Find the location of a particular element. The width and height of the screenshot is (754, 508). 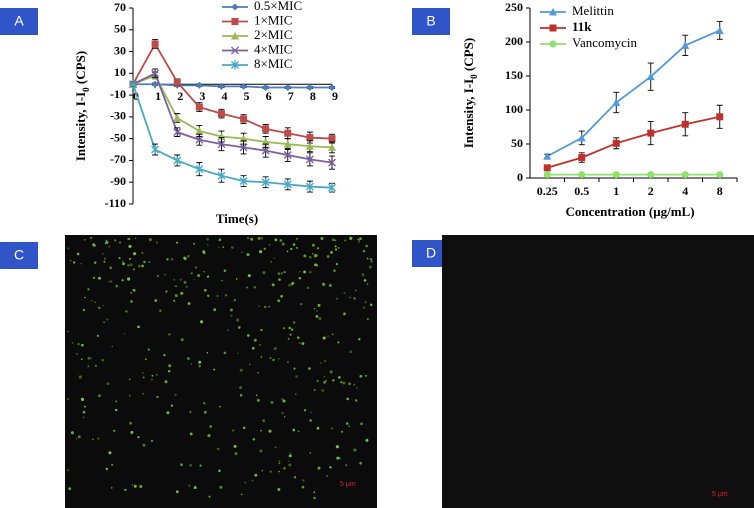

panel-label: D is located at coordinates (431, 253).